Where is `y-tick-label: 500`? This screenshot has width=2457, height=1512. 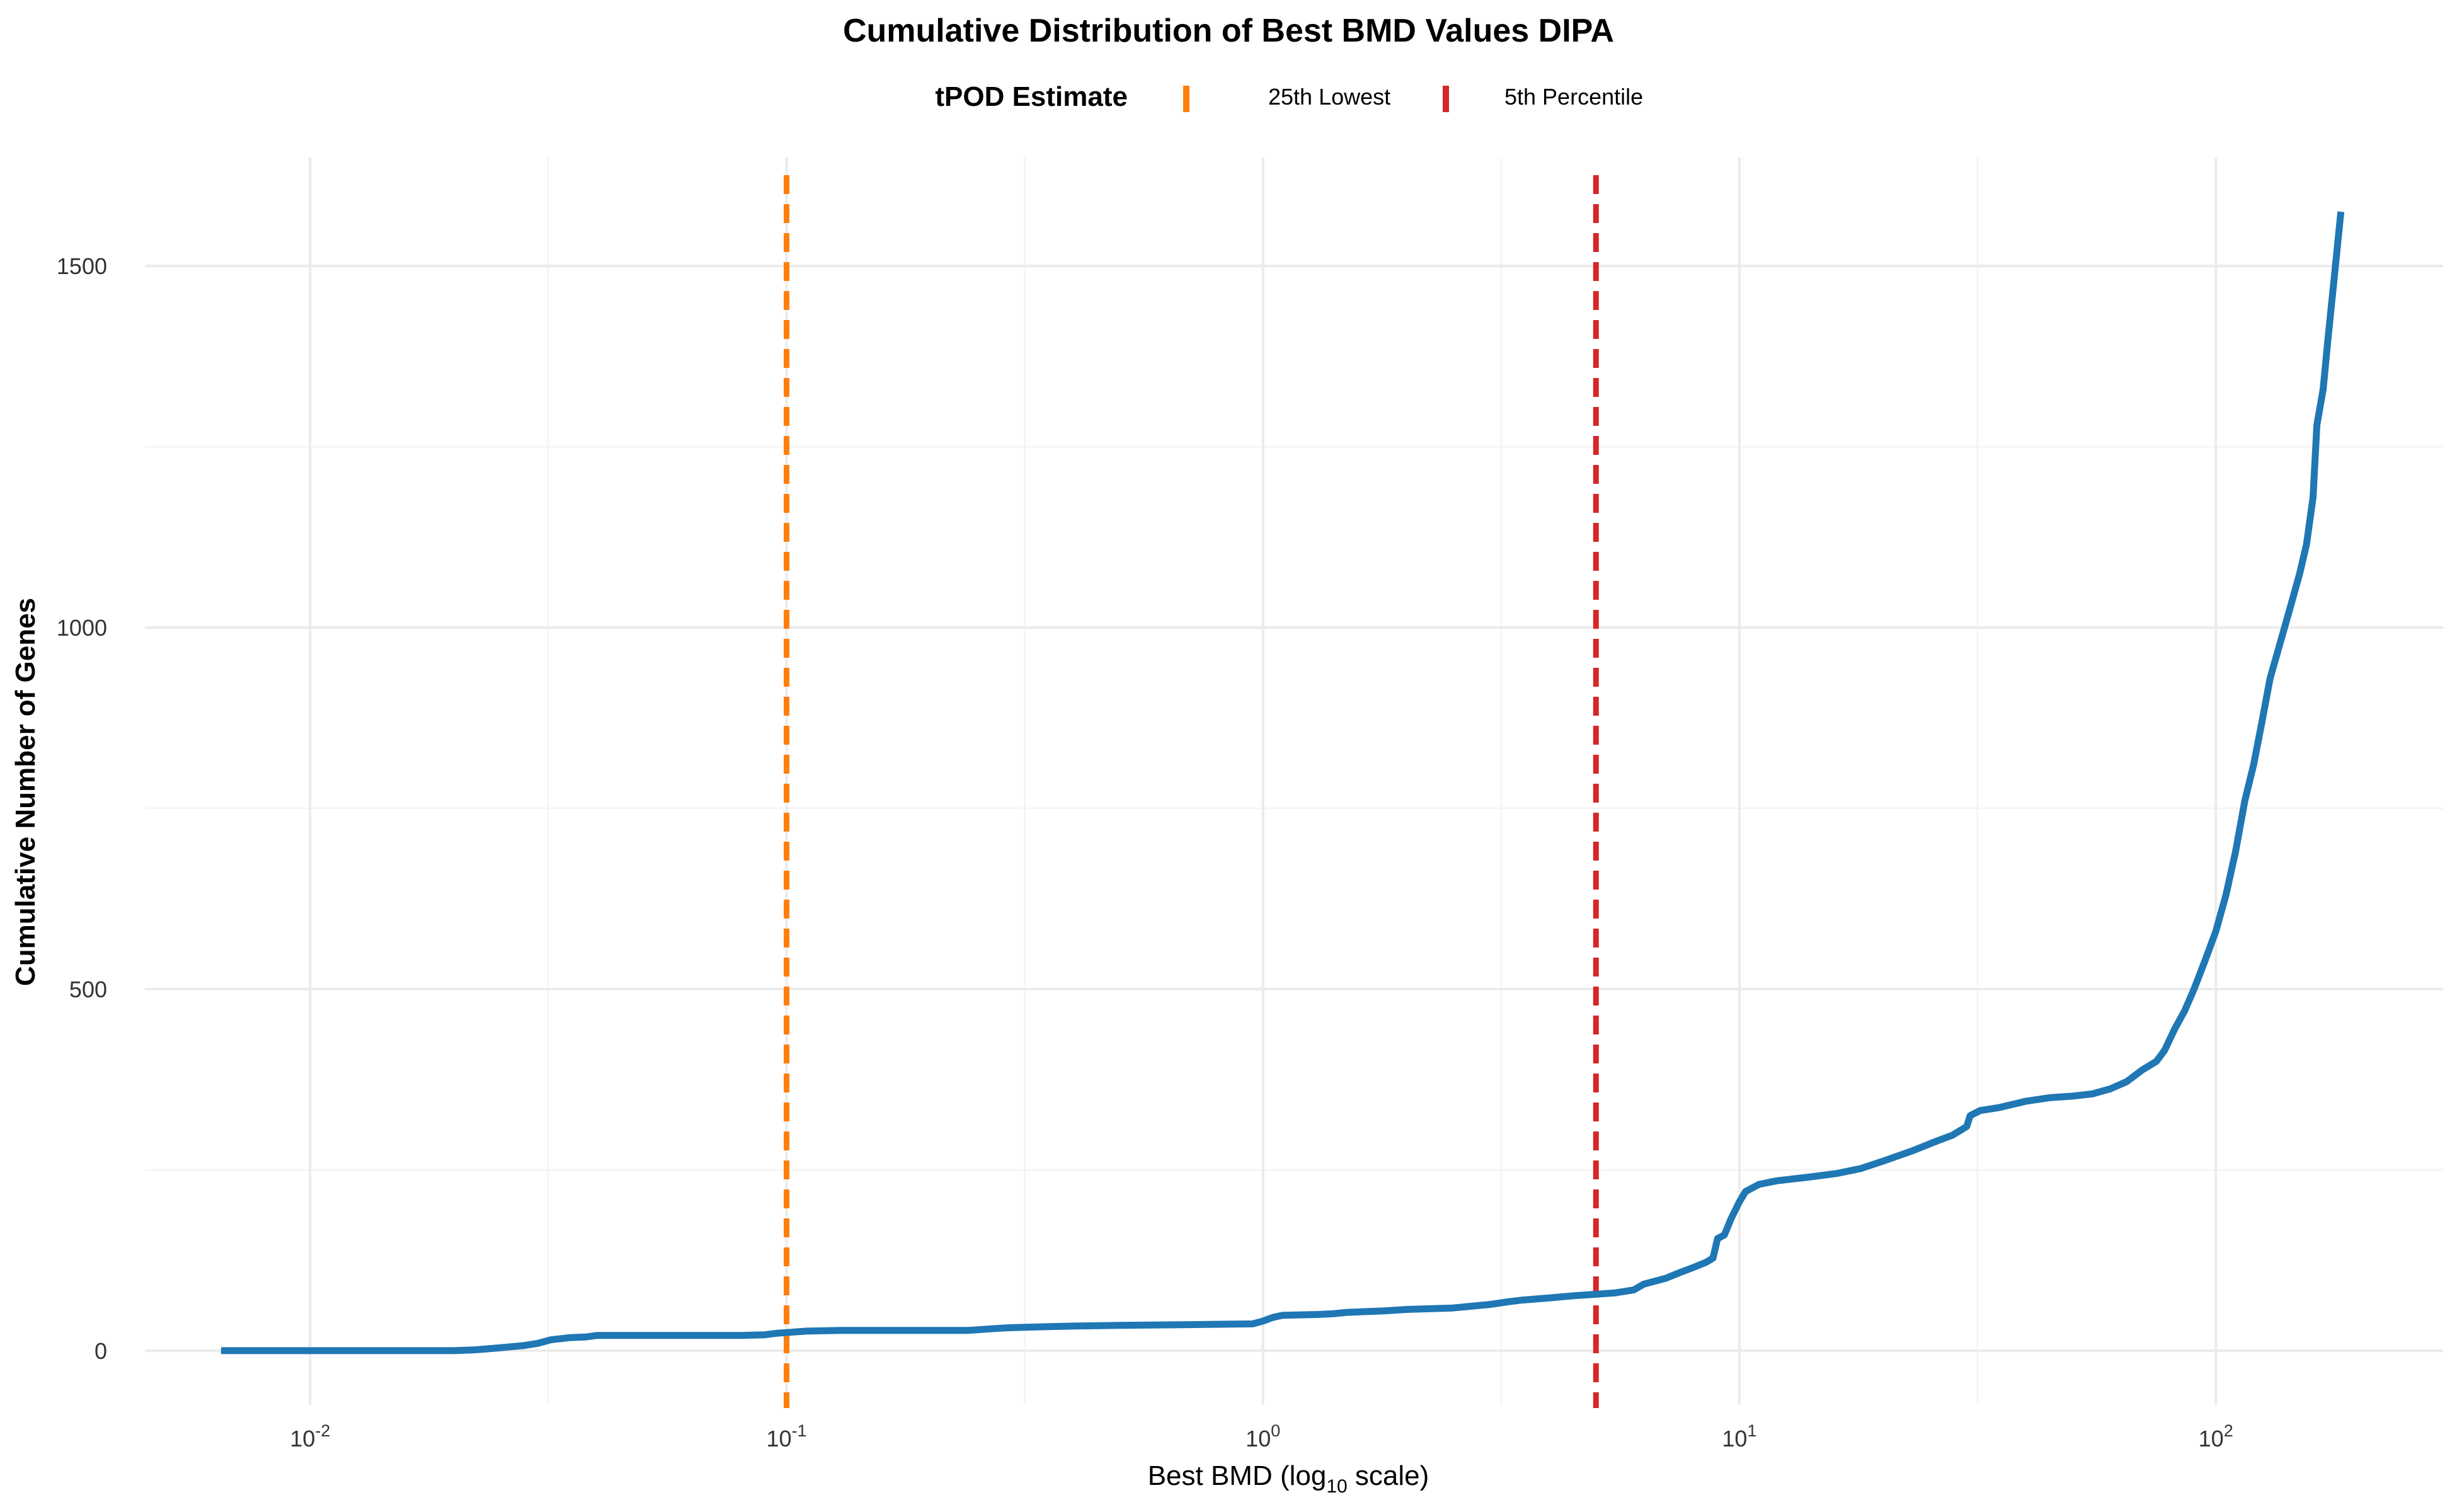 y-tick-label: 500 is located at coordinates (88, 989).